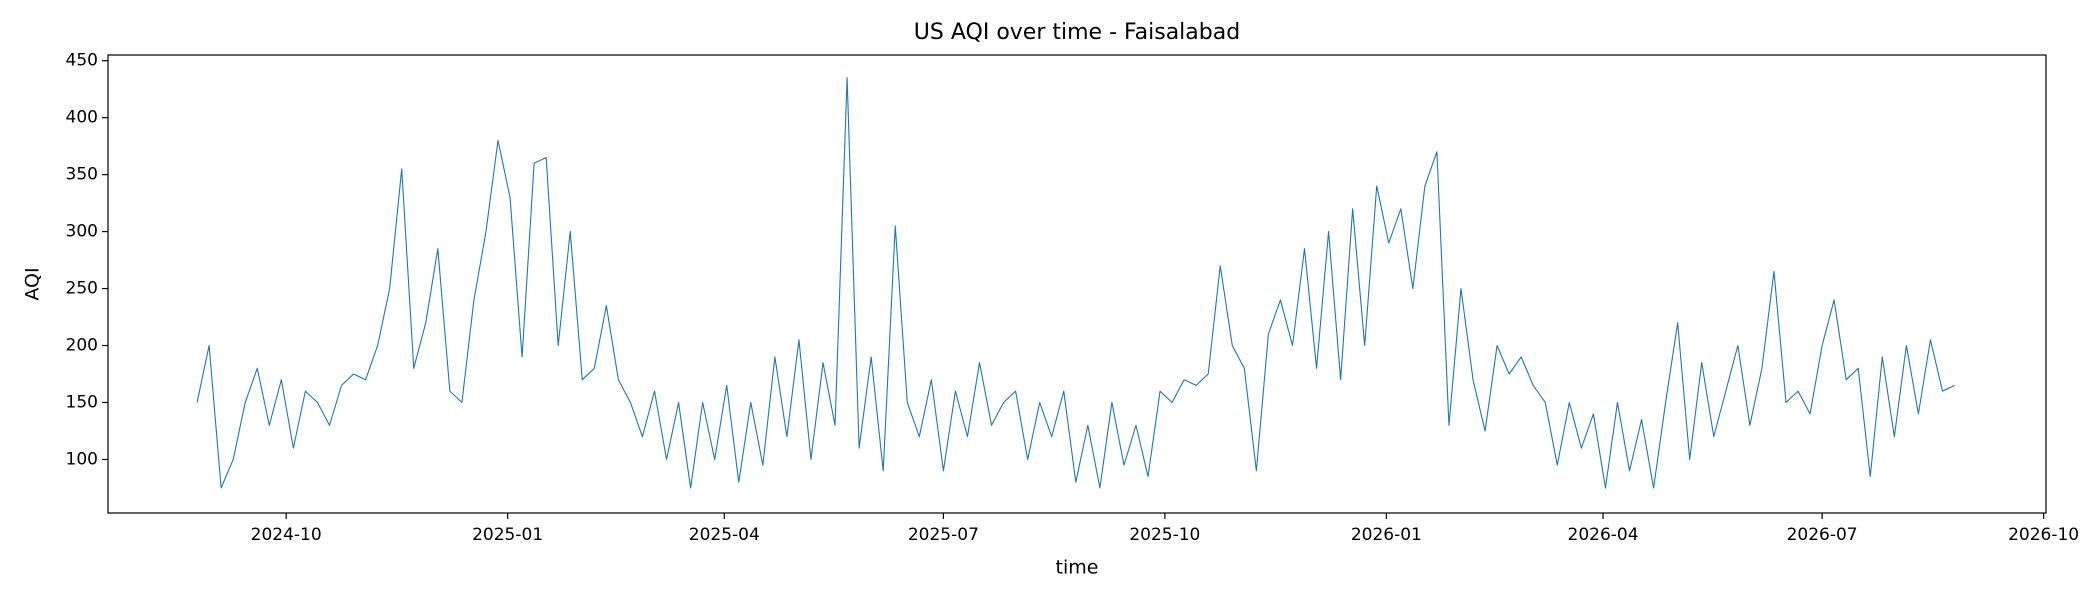 The width and height of the screenshot is (2100, 600). What do you see at coordinates (2043, 535) in the screenshot?
I see `x-tick-label: 2026-10` at bounding box center [2043, 535].